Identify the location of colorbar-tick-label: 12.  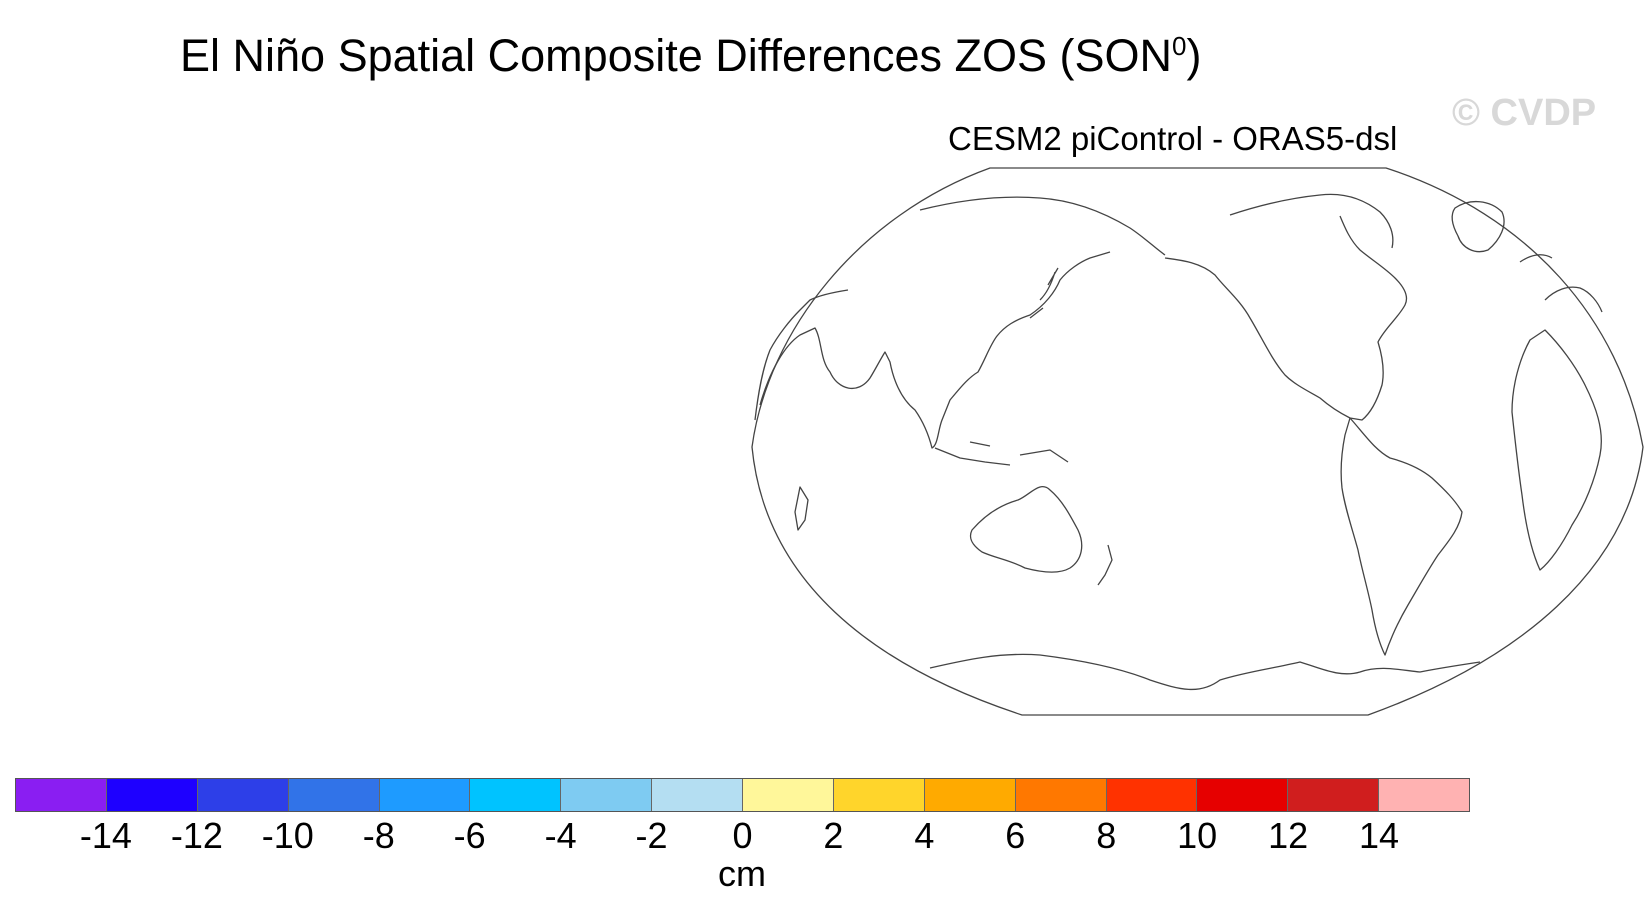
(1288, 835).